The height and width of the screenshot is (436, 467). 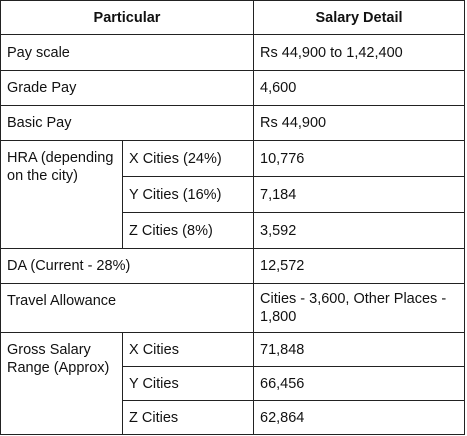 What do you see at coordinates (359, 383) in the screenshot?
I see `gross-value: 66,456` at bounding box center [359, 383].